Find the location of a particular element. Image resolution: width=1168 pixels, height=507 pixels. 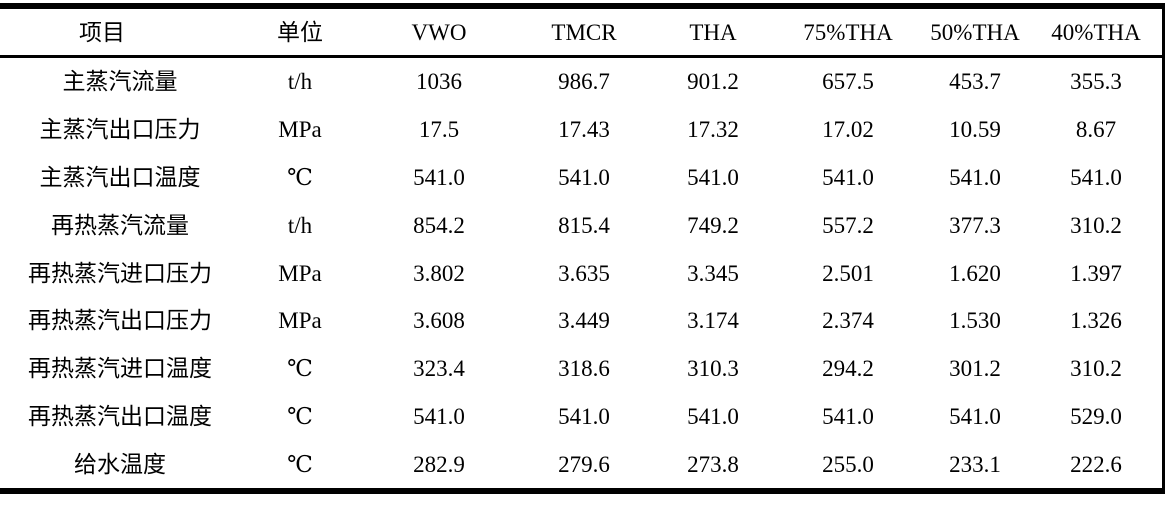

item-cell: 再热蒸汽进口压力 is located at coordinates (120, 273).